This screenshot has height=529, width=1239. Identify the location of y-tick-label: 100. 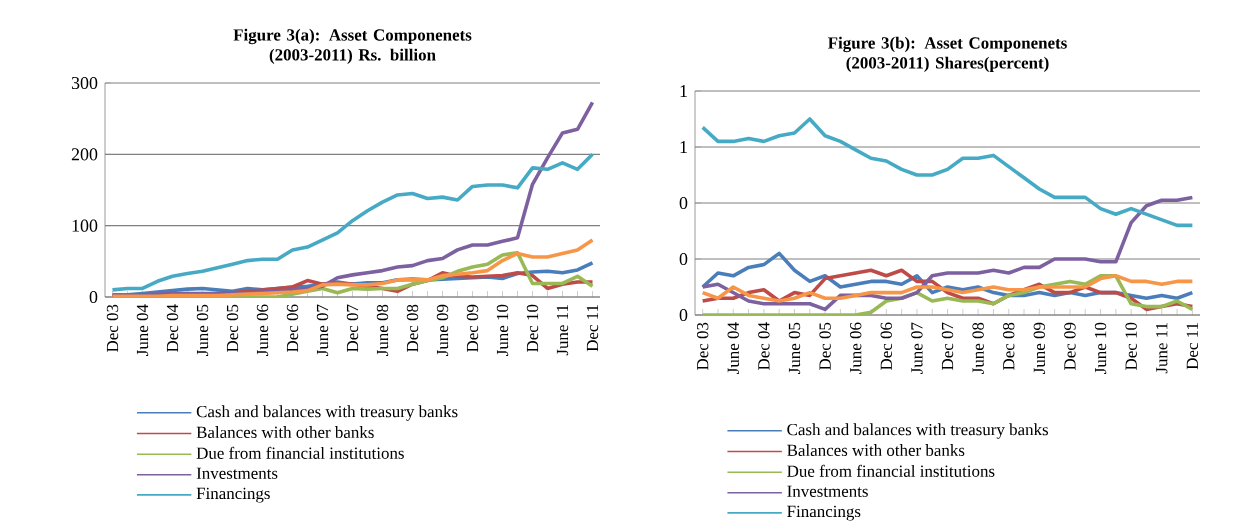
(85, 225).